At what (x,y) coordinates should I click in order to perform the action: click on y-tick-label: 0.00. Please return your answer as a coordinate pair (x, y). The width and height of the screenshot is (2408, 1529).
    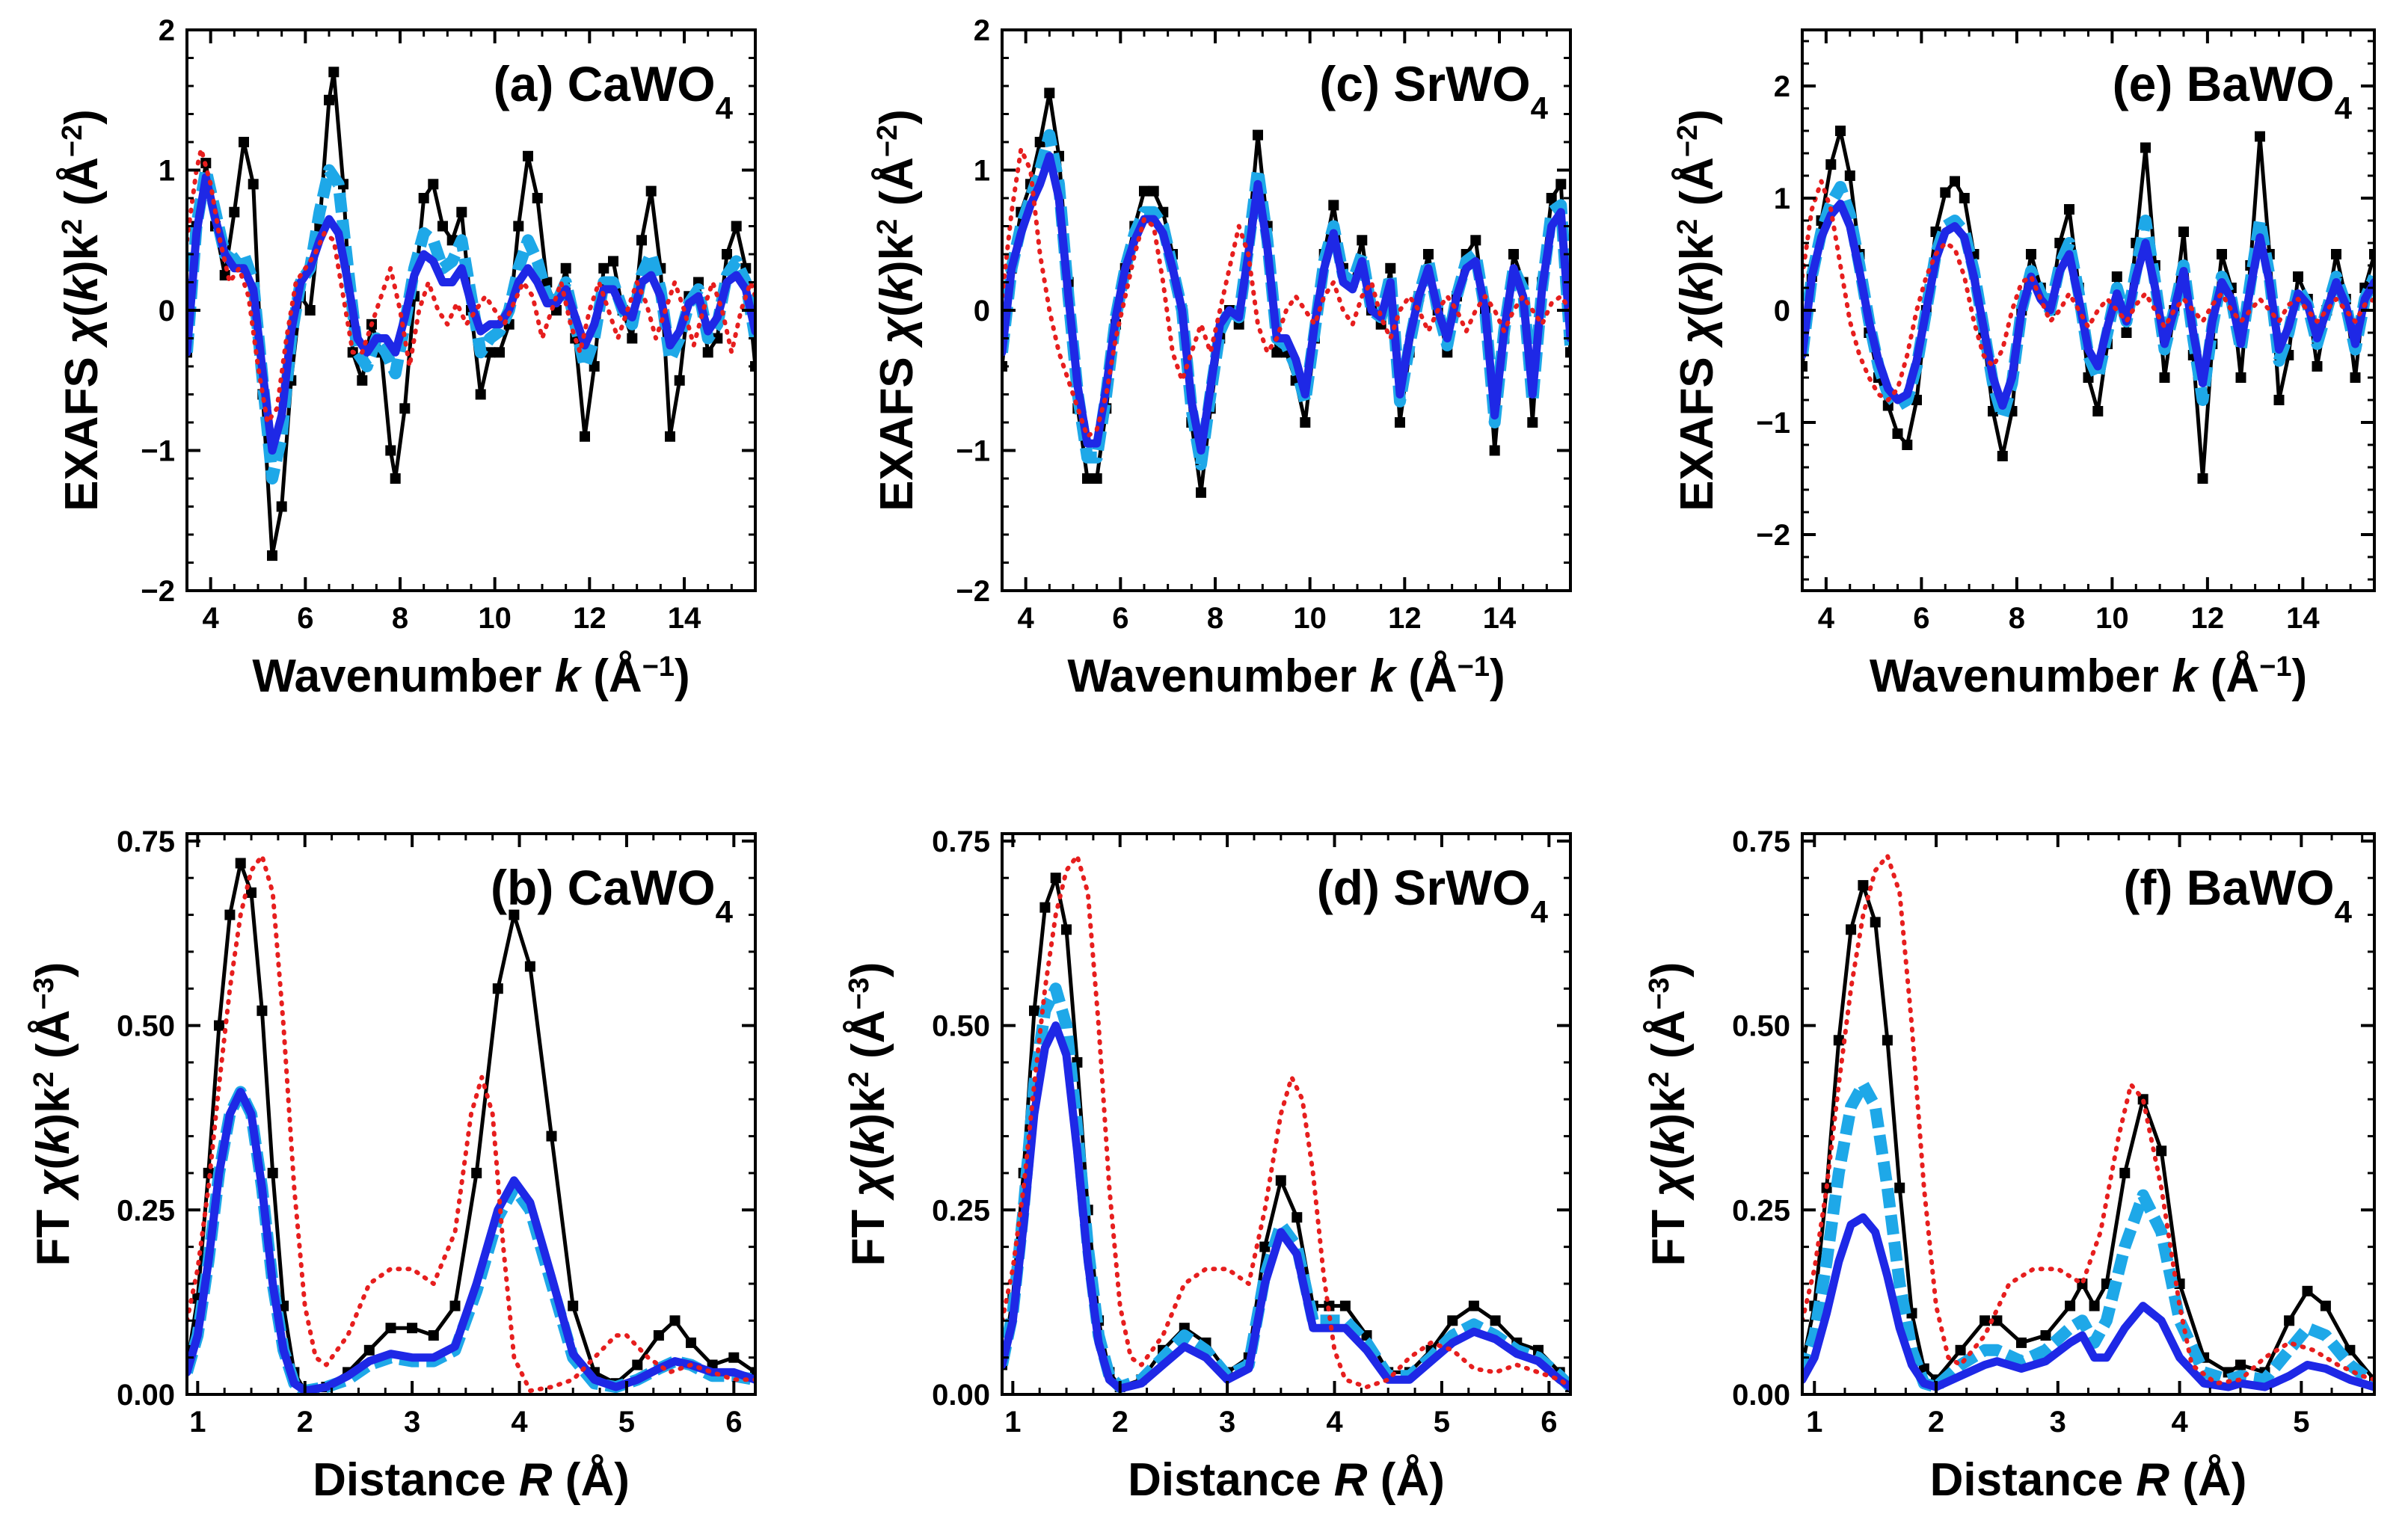
    Looking at the image, I should click on (1761, 1396).